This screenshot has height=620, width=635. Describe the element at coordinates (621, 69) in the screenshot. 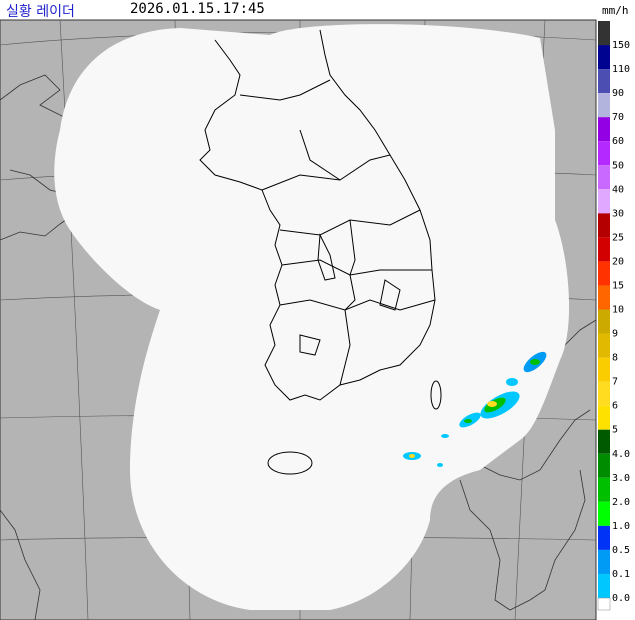

I see `legend-label: 110` at that location.